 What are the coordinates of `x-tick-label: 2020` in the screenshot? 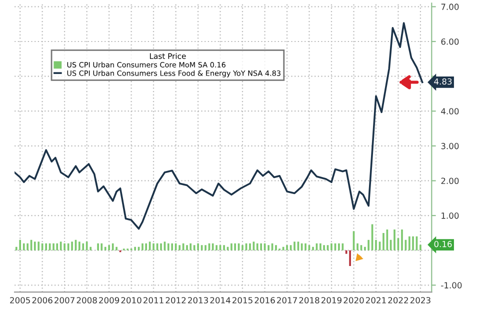 It's located at (354, 300).